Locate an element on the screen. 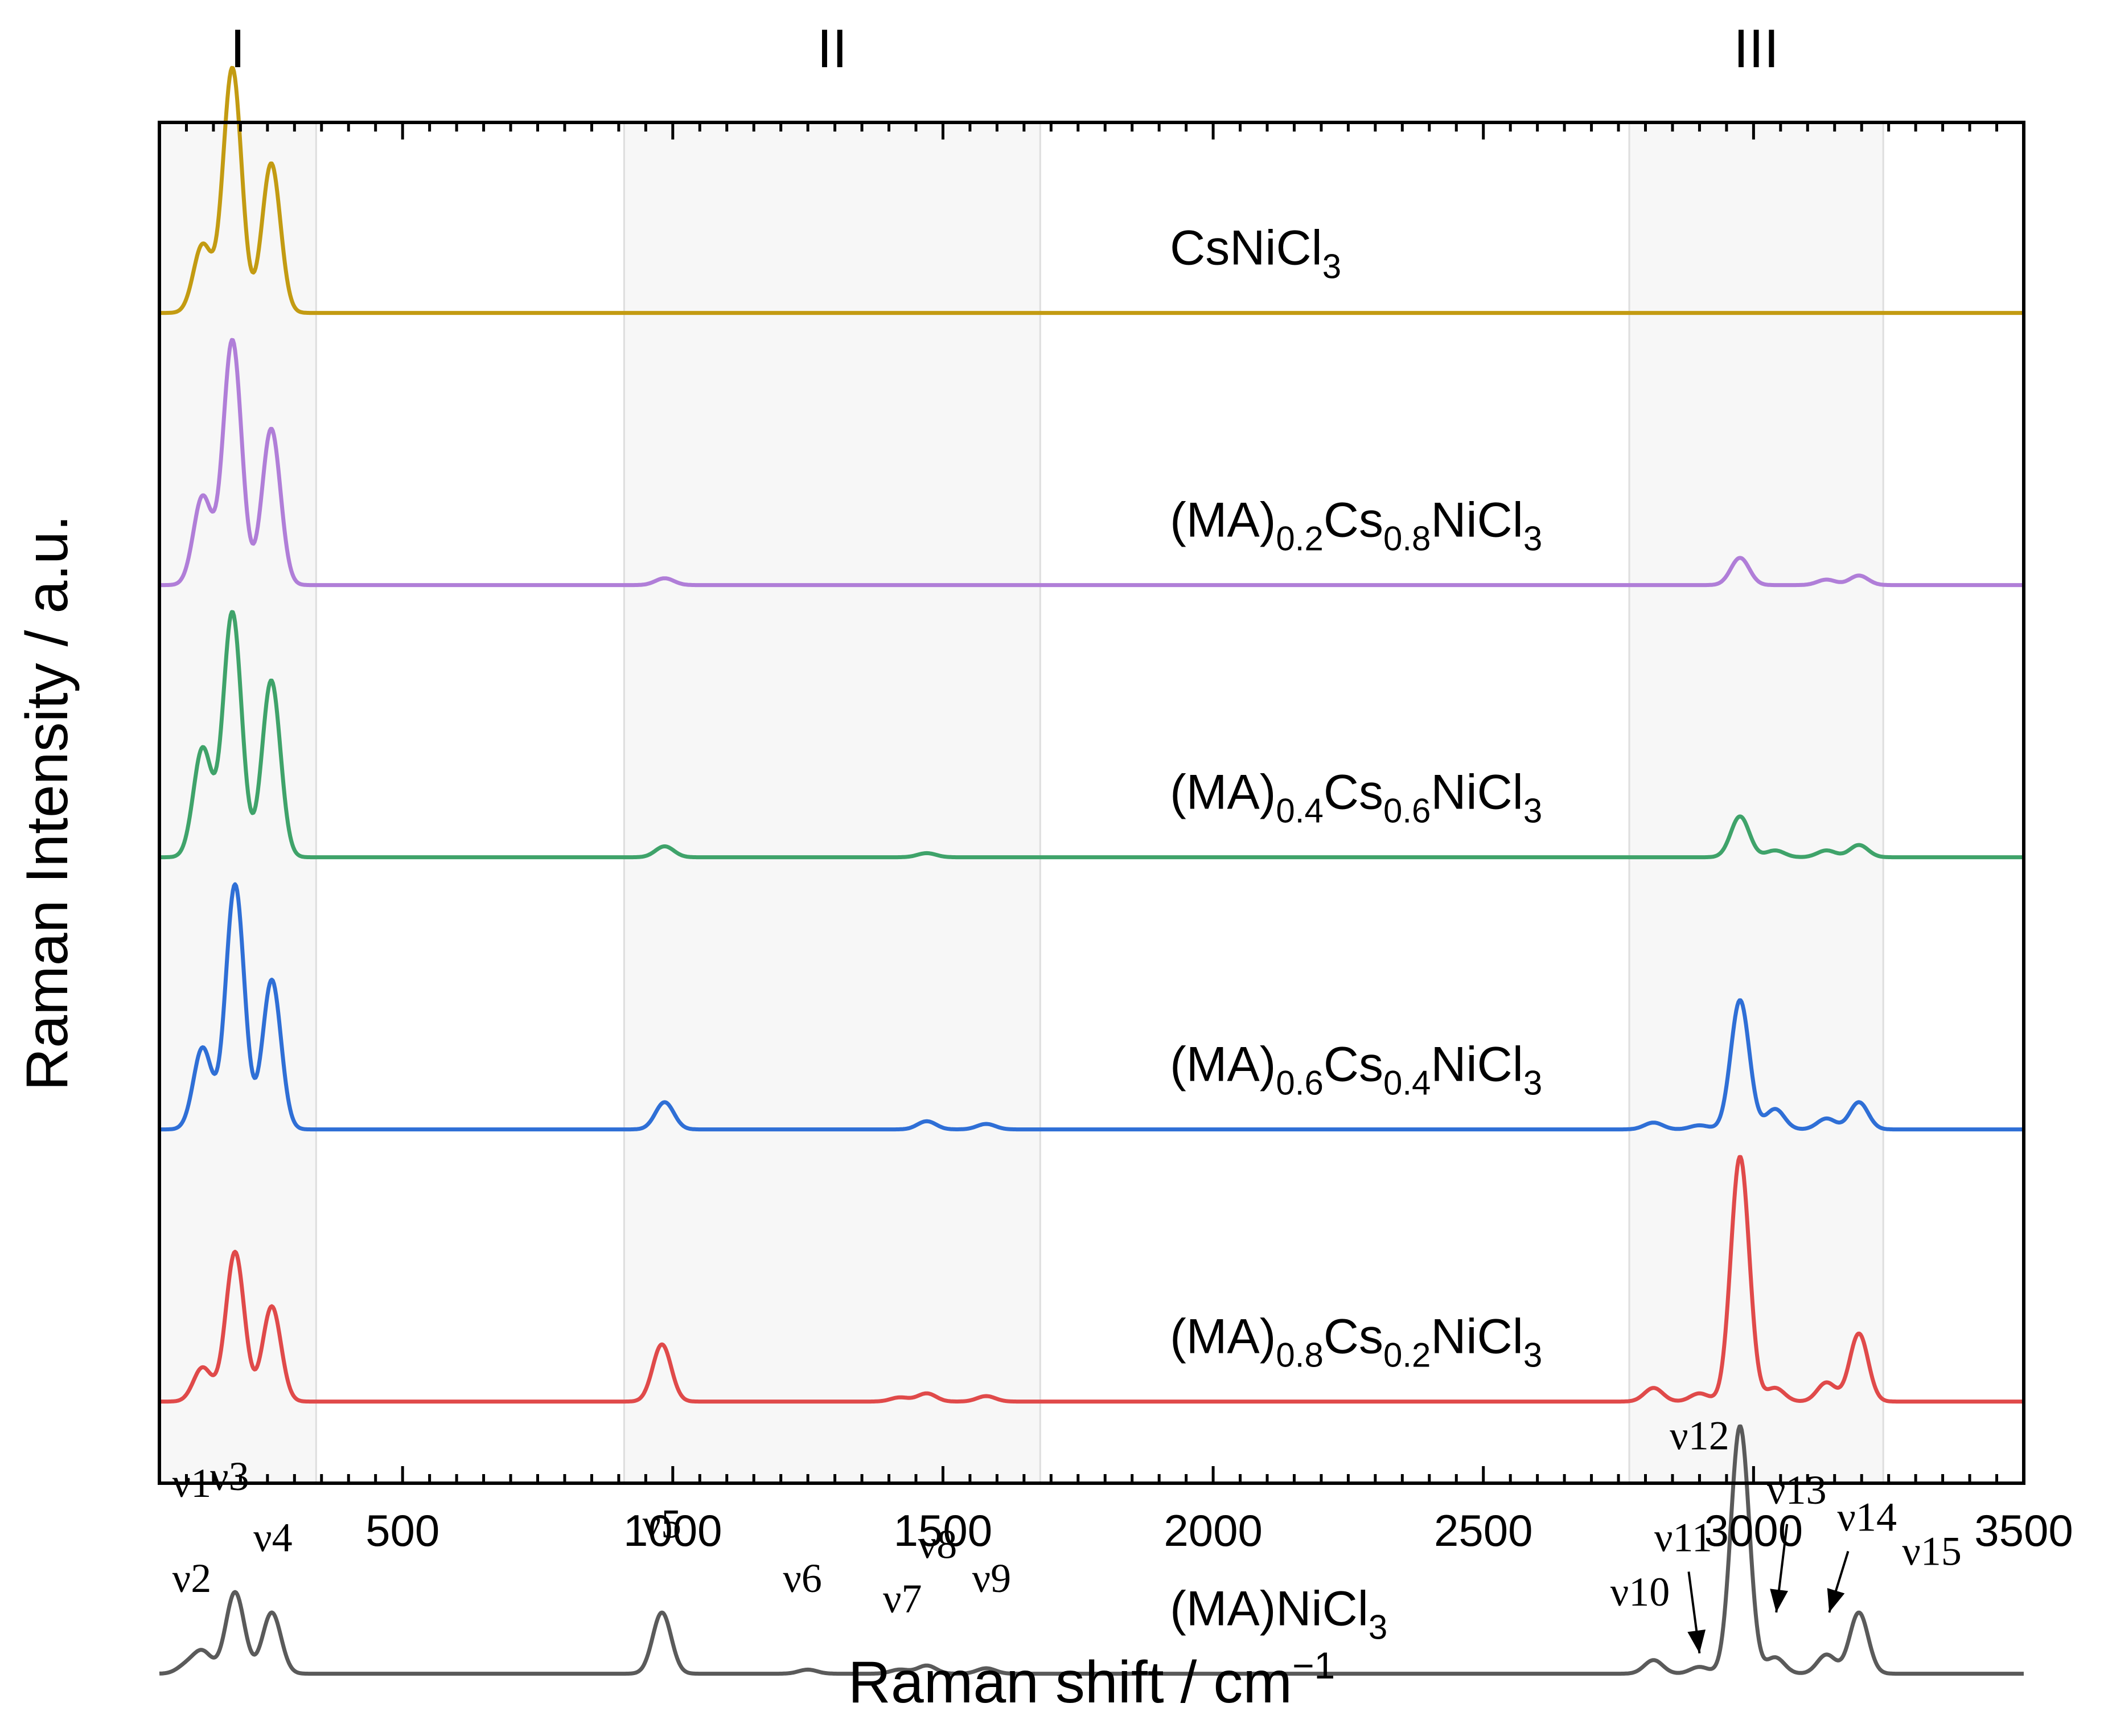 This screenshot has width=2108, height=1736. x-tick-label: 3500 is located at coordinates (2023, 1530).